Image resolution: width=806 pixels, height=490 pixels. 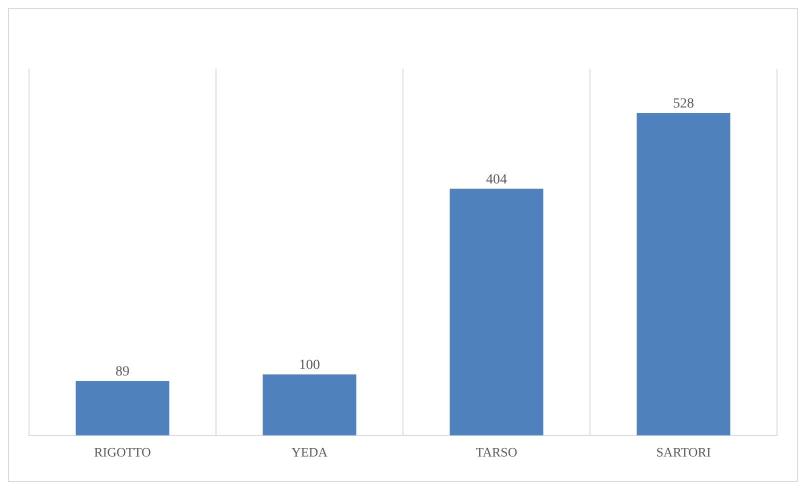 What do you see at coordinates (122, 452) in the screenshot?
I see `x-tick-label: RIGOTTO` at bounding box center [122, 452].